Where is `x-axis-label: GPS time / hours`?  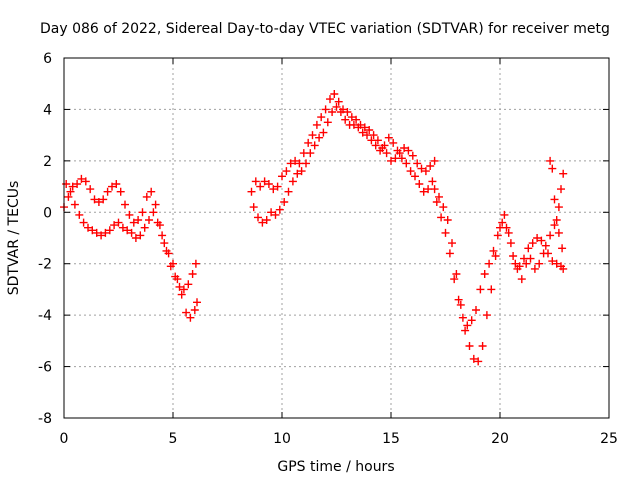
x-axis-label: GPS time / hours is located at coordinates (335, 467).